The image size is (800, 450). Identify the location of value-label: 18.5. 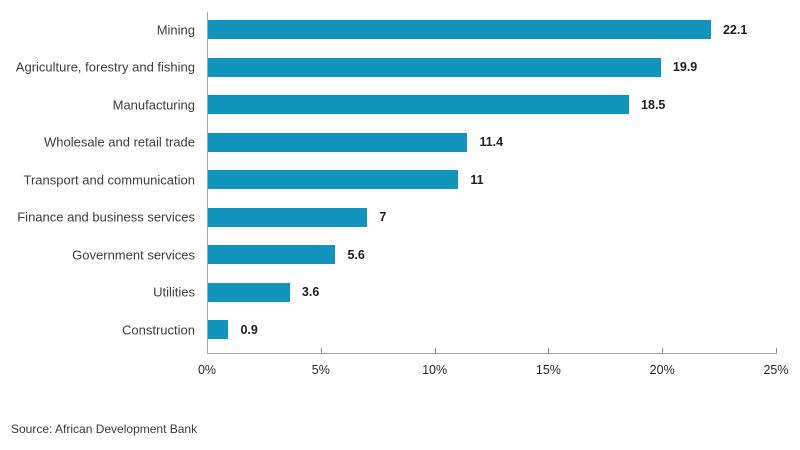
(653, 104).